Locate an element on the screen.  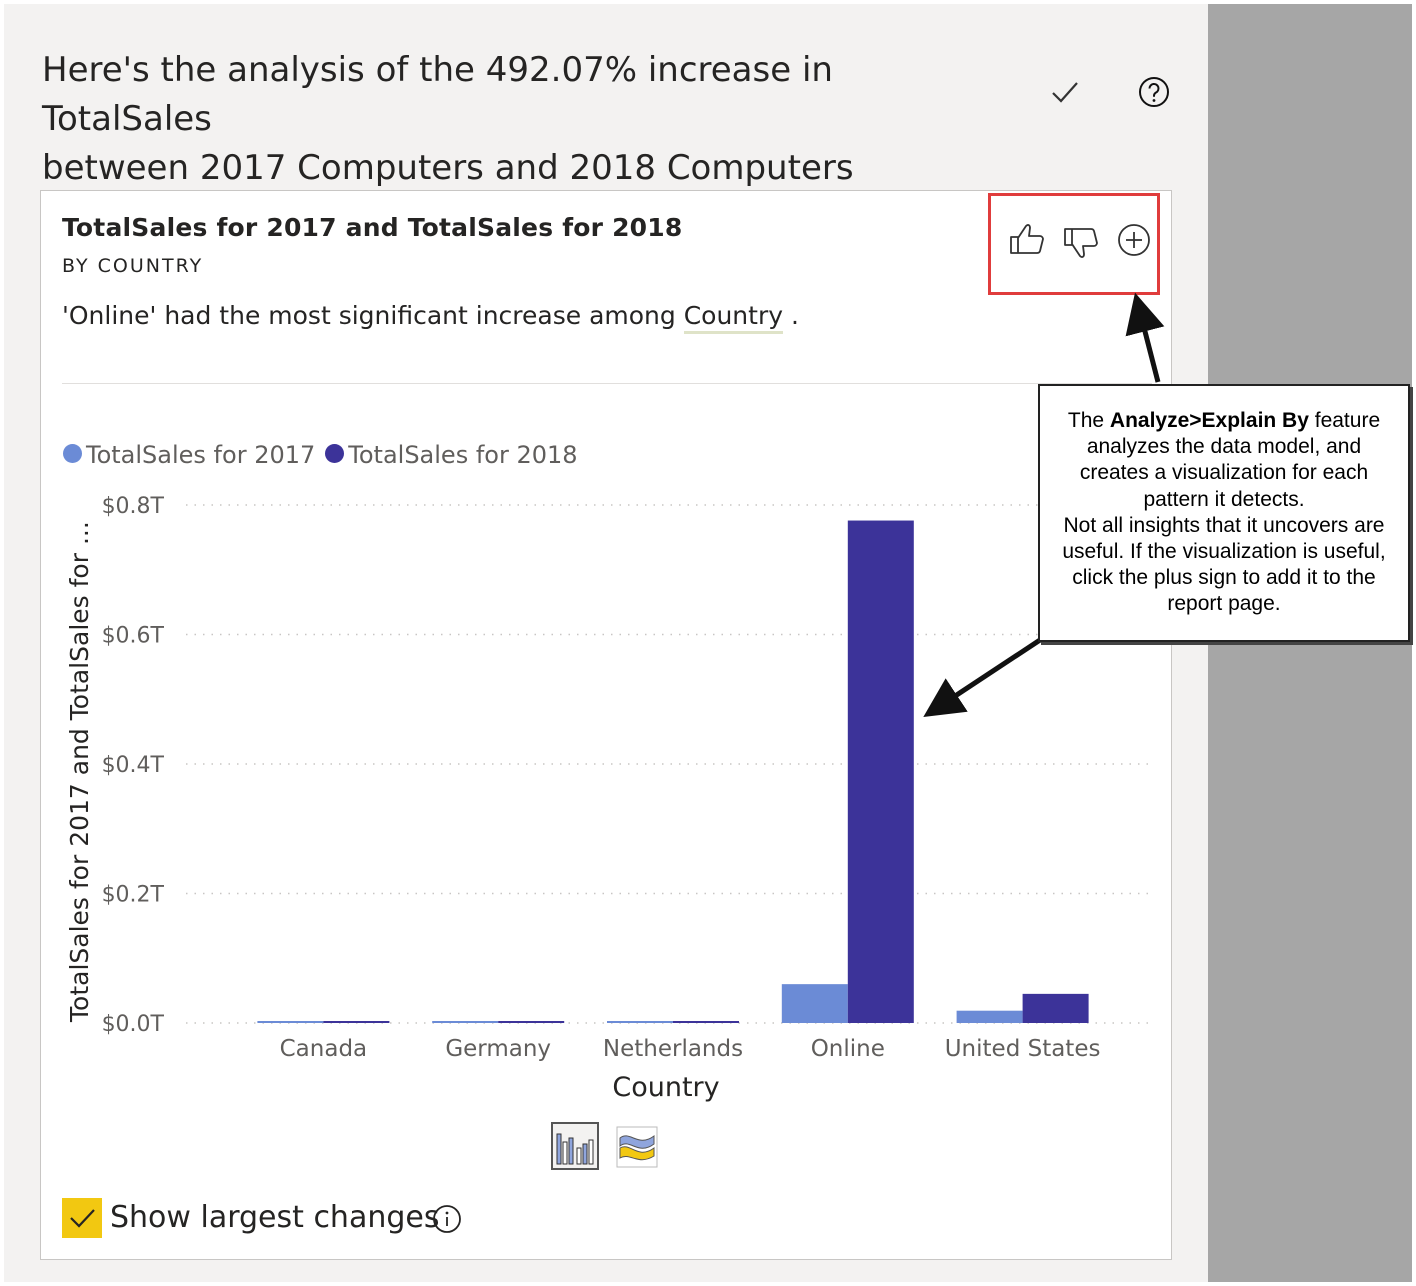
legend-label: TotalSales for 2018 is located at coordinates (463, 455).